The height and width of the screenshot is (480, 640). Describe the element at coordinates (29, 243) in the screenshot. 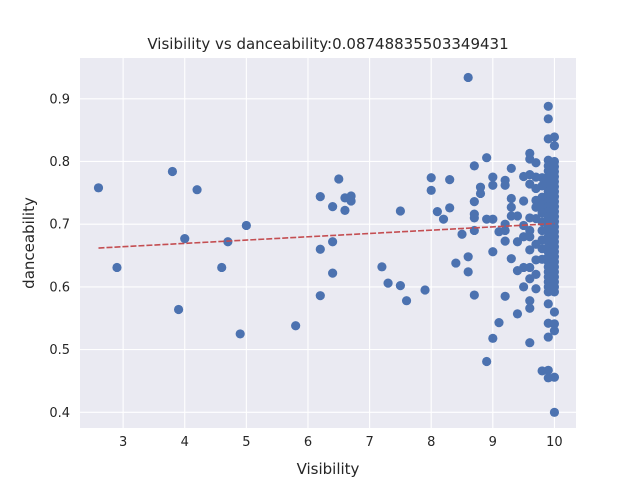

I see `y-axis-label: danceability` at that location.